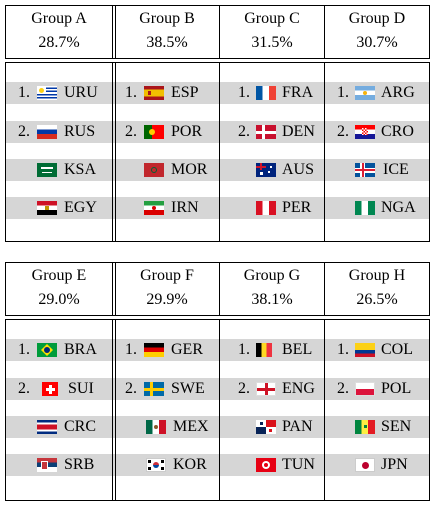 The height and width of the screenshot is (506, 433). I want to click on team-row: PAN, so click(272, 427).